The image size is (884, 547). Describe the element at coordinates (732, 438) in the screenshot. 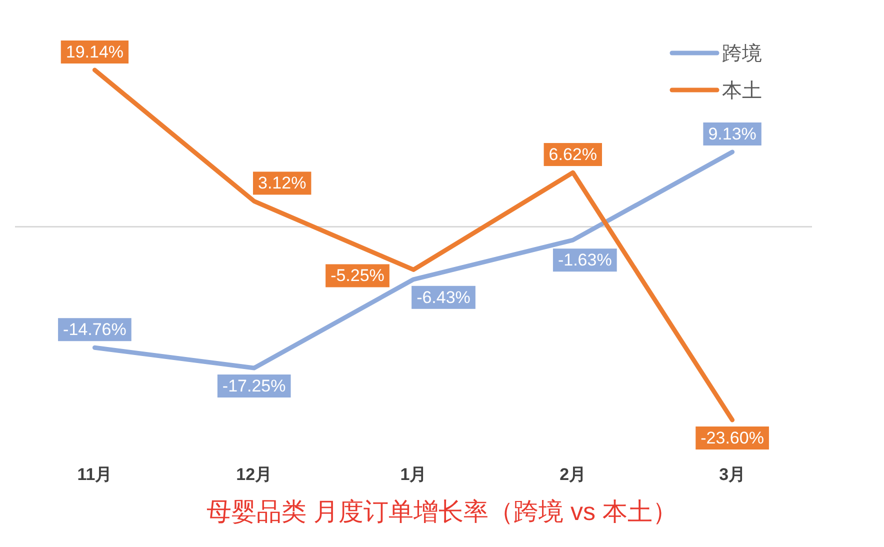

I see `data-label: -23.60%` at that location.